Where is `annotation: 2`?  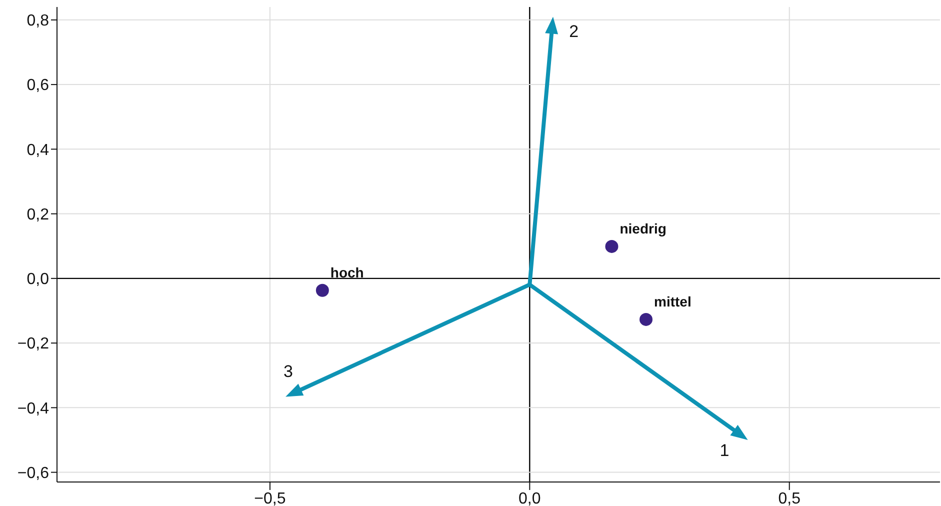 annotation: 2 is located at coordinates (574, 32).